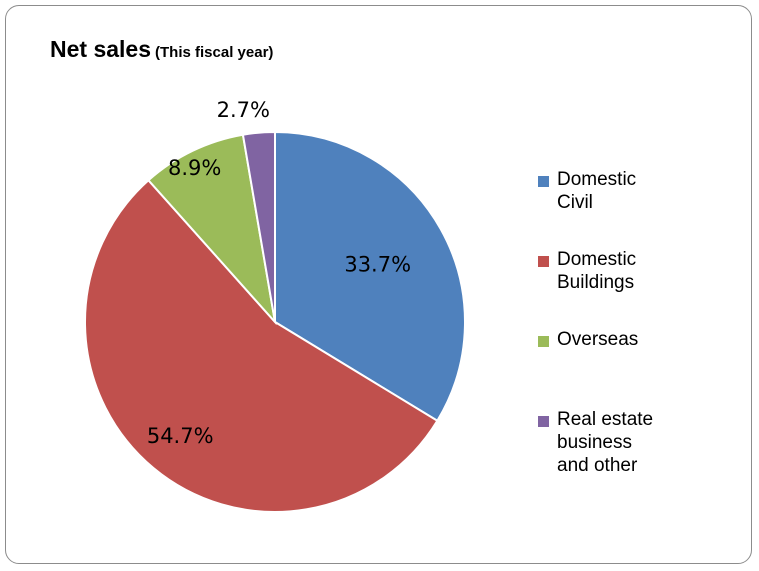 Image resolution: width=759 pixels, height=571 pixels. What do you see at coordinates (594, 442) in the screenshot?
I see `legend-label-line: business` at bounding box center [594, 442].